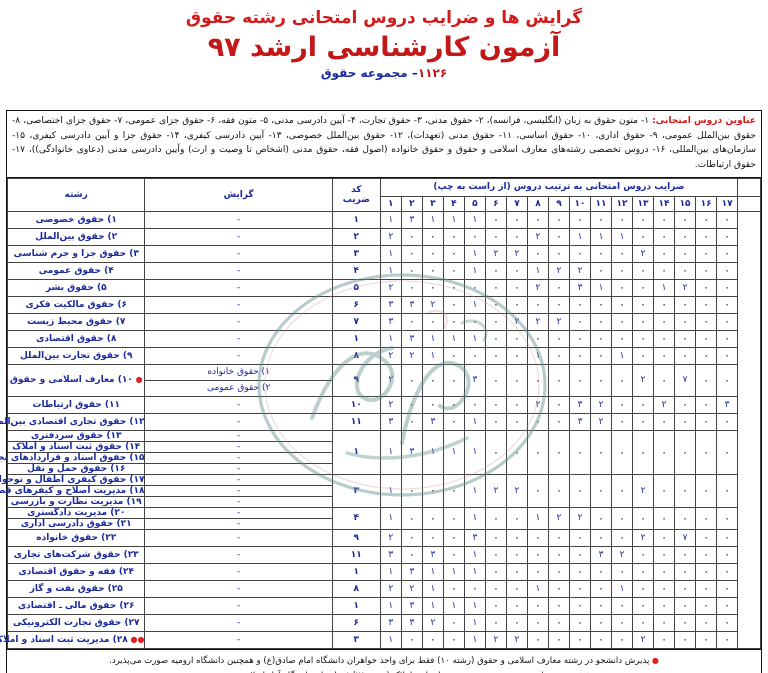 The image size is (768, 673). What do you see at coordinates (73, 639) in the screenshot?
I see `reshte-cell: ●● ۲۸) مدیریت ثبت اسناد و املاک` at bounding box center [73, 639].